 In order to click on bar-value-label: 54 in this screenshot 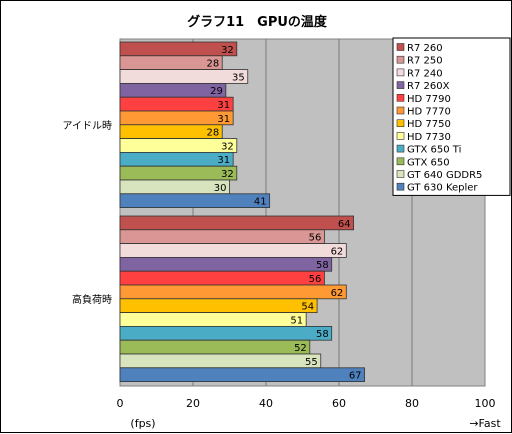, I will do `click(307, 307)`.